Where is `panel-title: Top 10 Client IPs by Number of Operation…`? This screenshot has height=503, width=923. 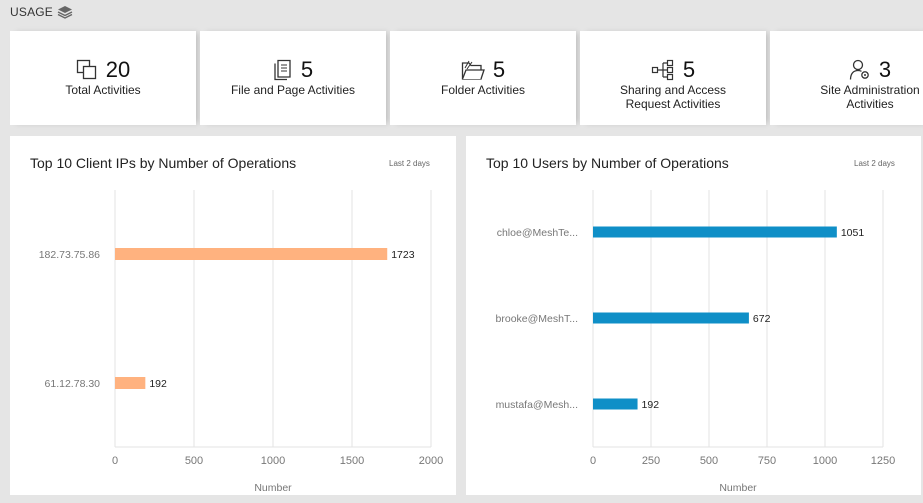
panel-title: Top 10 Client IPs by Number of Operation… is located at coordinates (163, 163).